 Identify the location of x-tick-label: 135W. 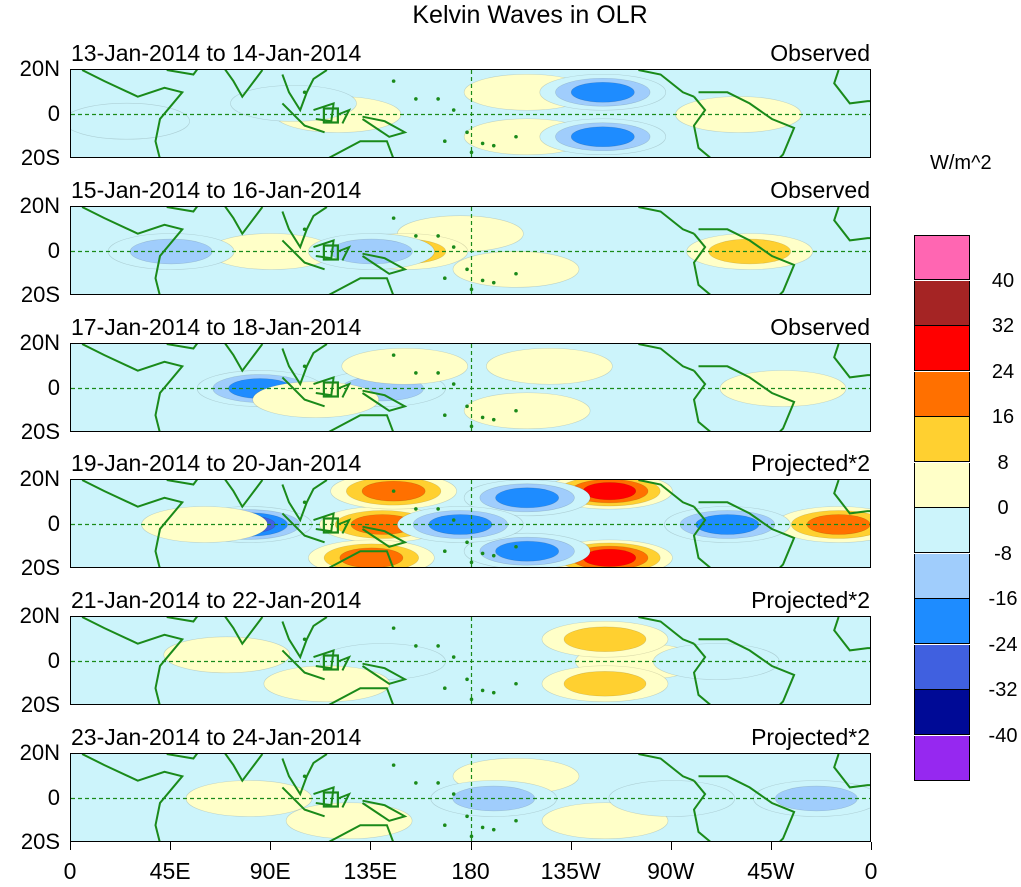
(570, 871).